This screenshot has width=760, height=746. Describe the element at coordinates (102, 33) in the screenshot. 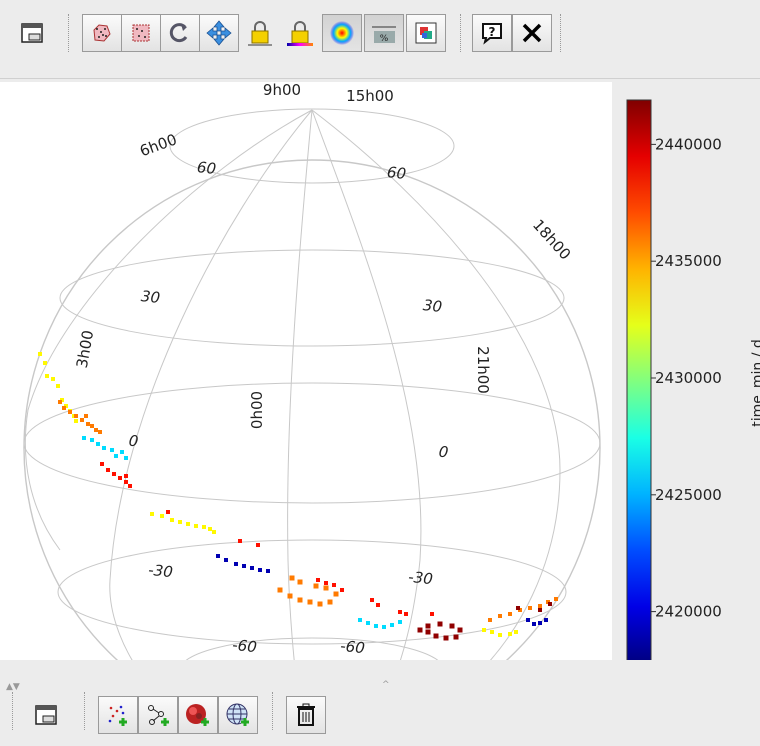

I see `scatter-region-icon` at that location.